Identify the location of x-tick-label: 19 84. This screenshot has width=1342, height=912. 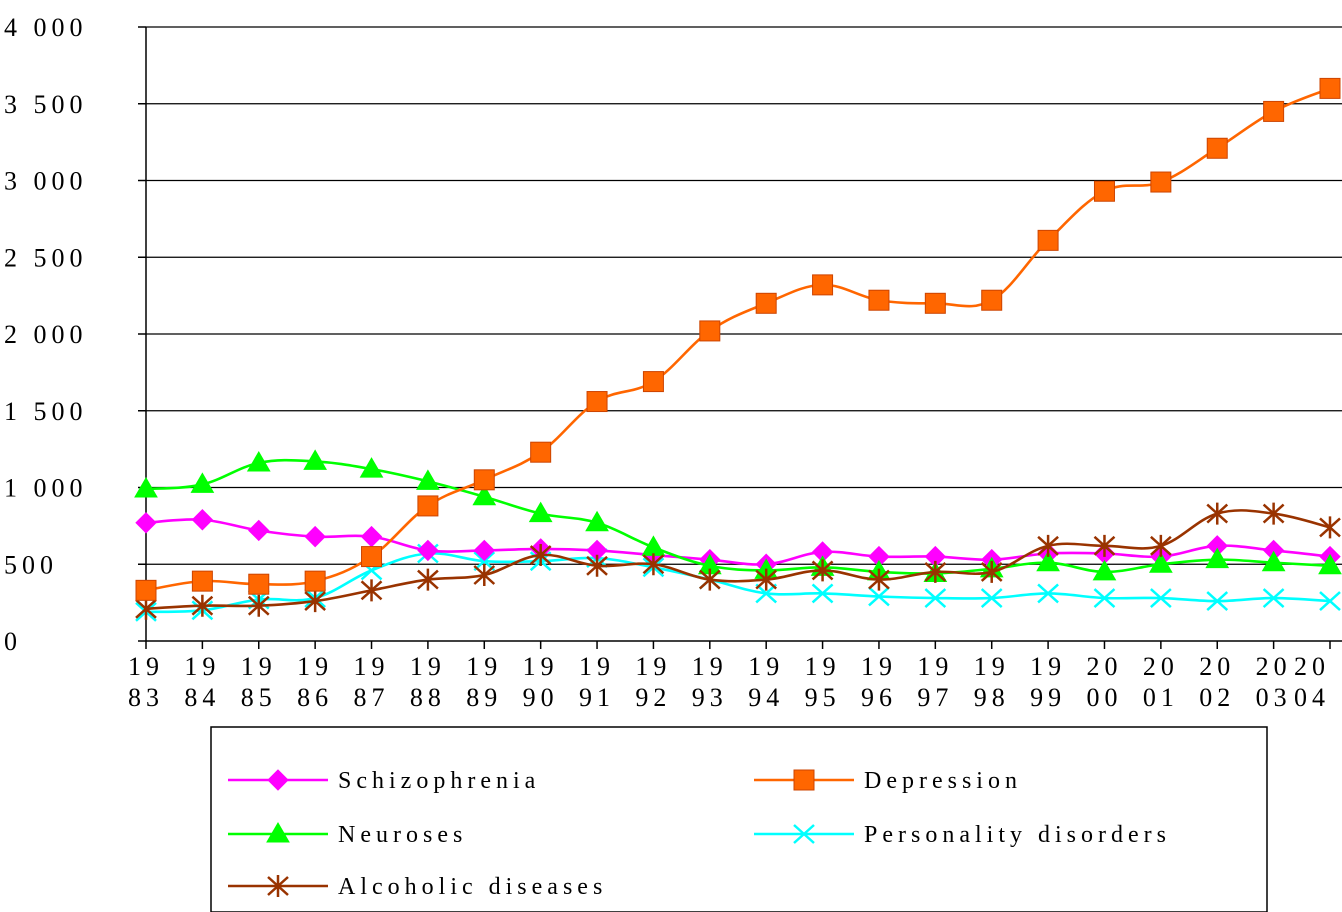
(202, 682).